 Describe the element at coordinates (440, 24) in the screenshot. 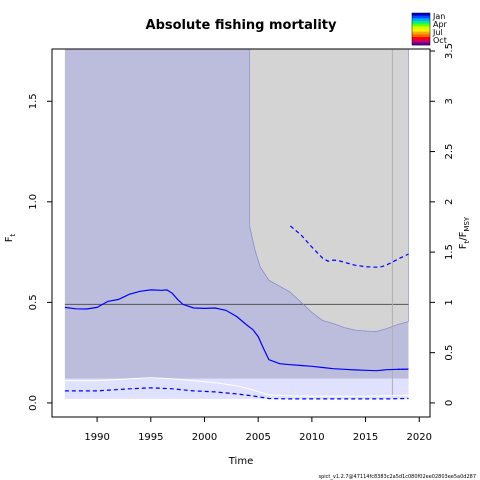

I see `legend-label: Apr` at that location.